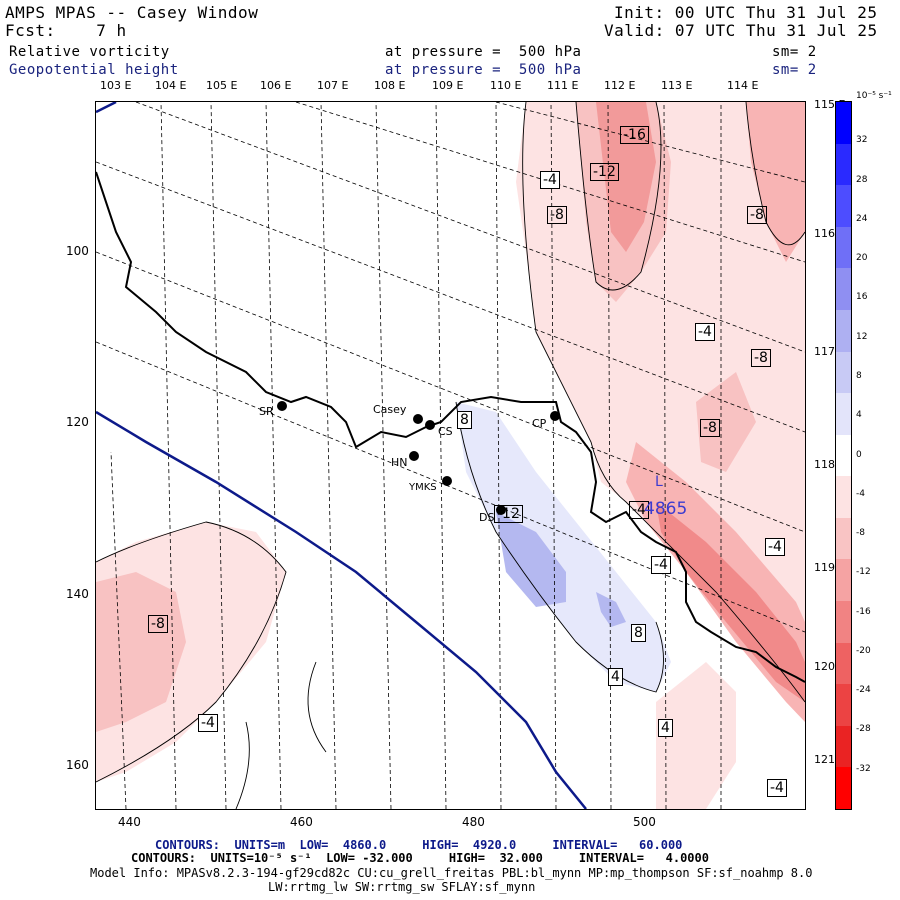 The width and height of the screenshot is (900, 900). I want to click on y-tick-label: 160, so click(77, 765).